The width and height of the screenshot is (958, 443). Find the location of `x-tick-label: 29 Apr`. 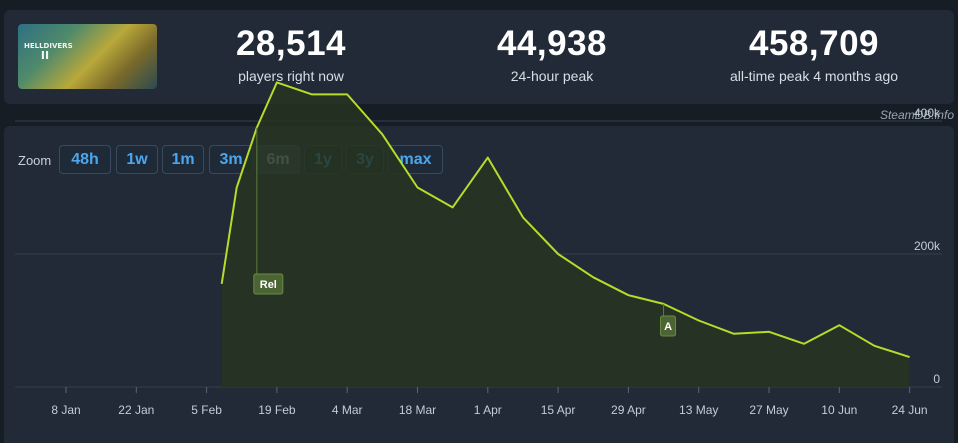

x-tick-label: 29 Apr is located at coordinates (628, 410).